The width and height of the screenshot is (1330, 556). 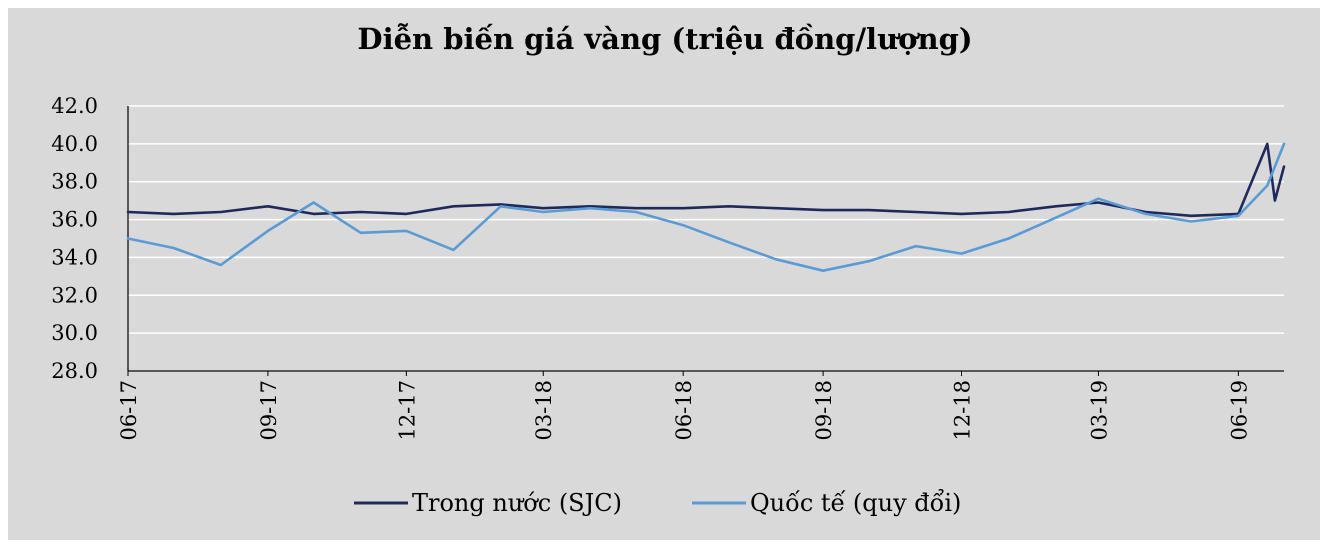 What do you see at coordinates (657, 502) in the screenshot?
I see `legend: Trong nước (SJC) Quốc tế (quy đổi)` at bounding box center [657, 502].